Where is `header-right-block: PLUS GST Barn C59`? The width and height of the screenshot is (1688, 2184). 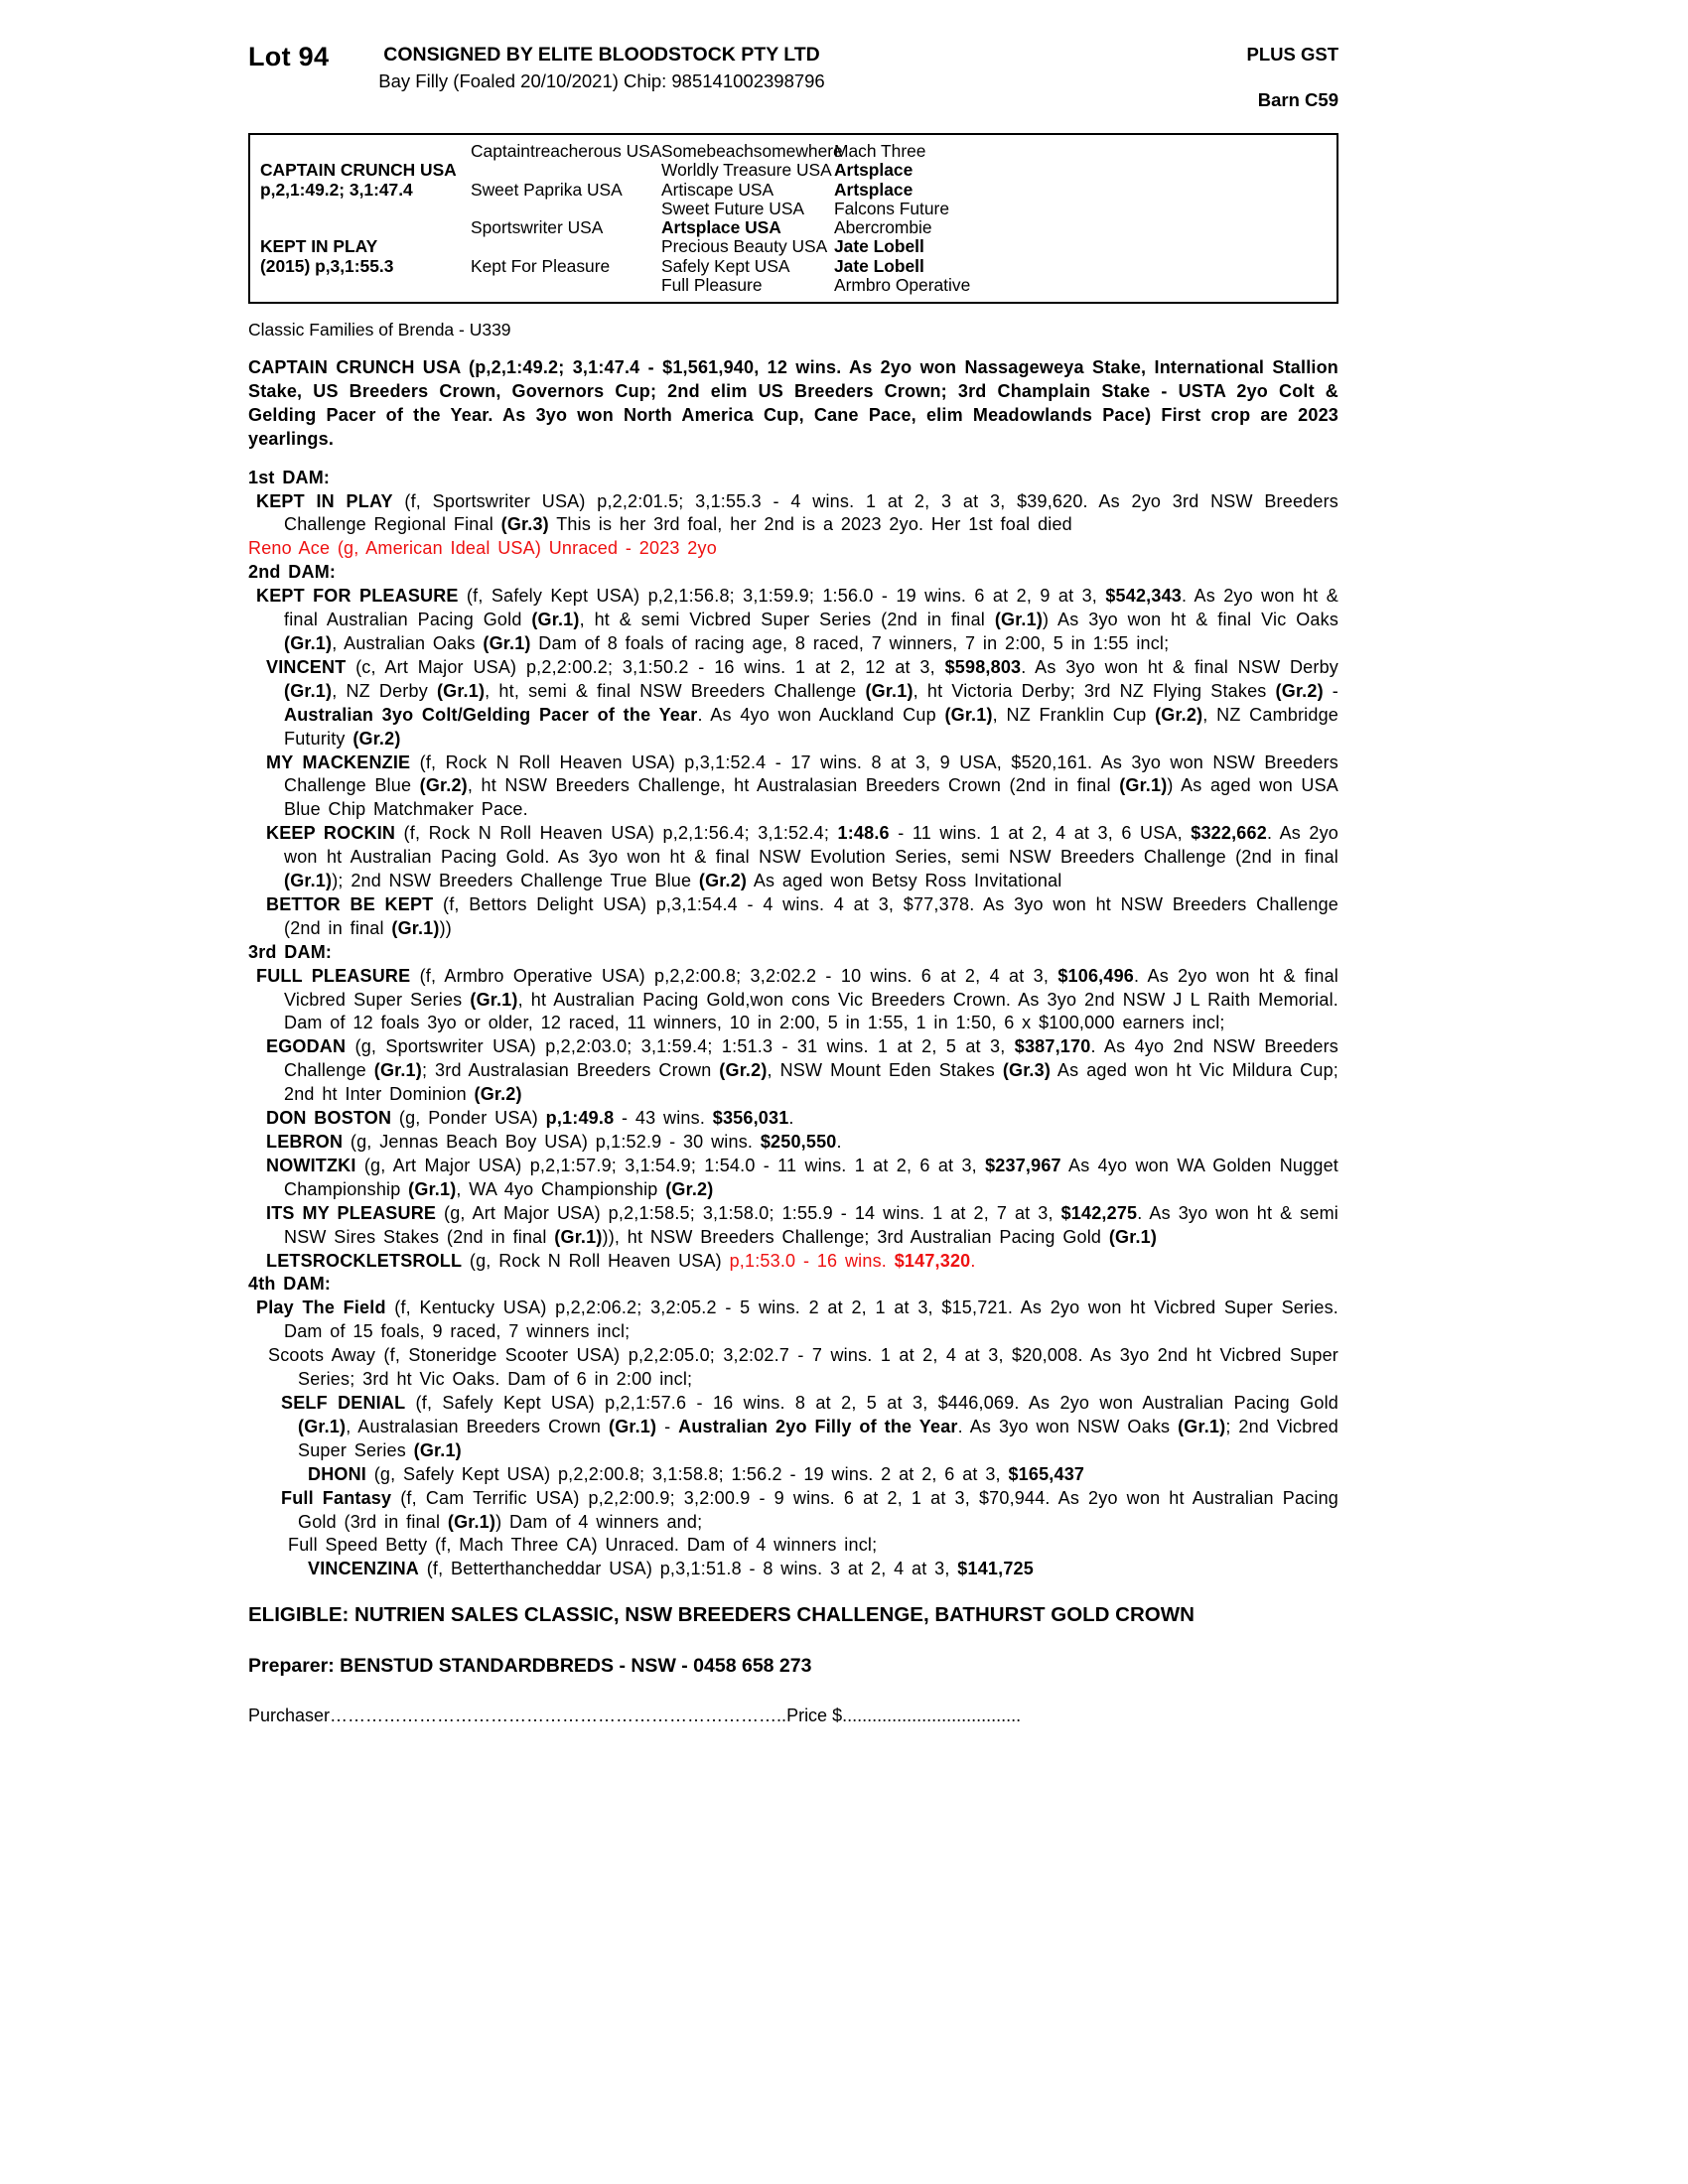 header-right-block: PLUS GST Barn C59 is located at coordinates (1292, 77).